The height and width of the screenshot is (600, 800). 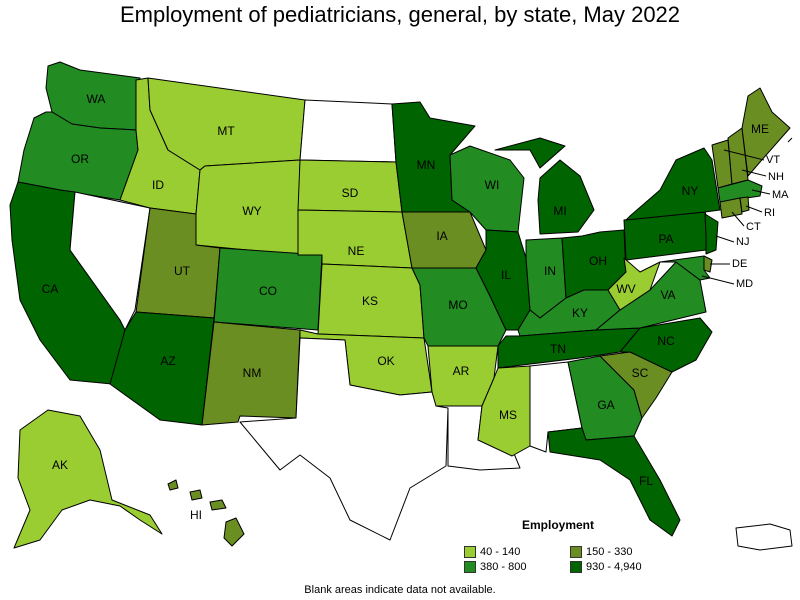 What do you see at coordinates (457, 305) in the screenshot?
I see `label-MO: MO` at bounding box center [457, 305].